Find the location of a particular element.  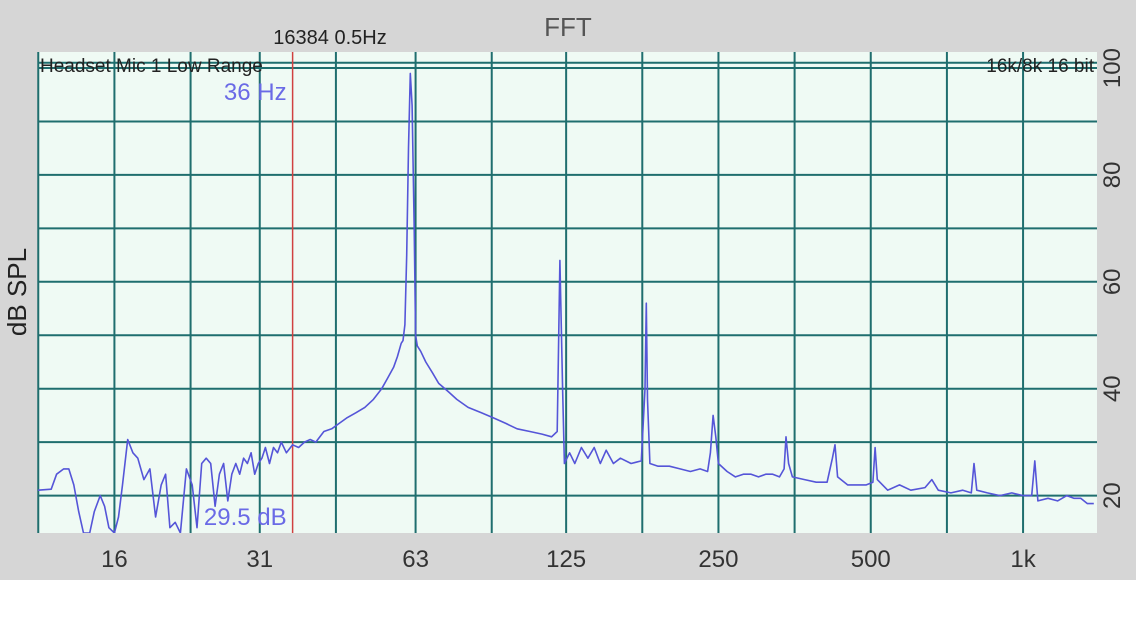

x-tick-label: 63 is located at coordinates (415, 559).